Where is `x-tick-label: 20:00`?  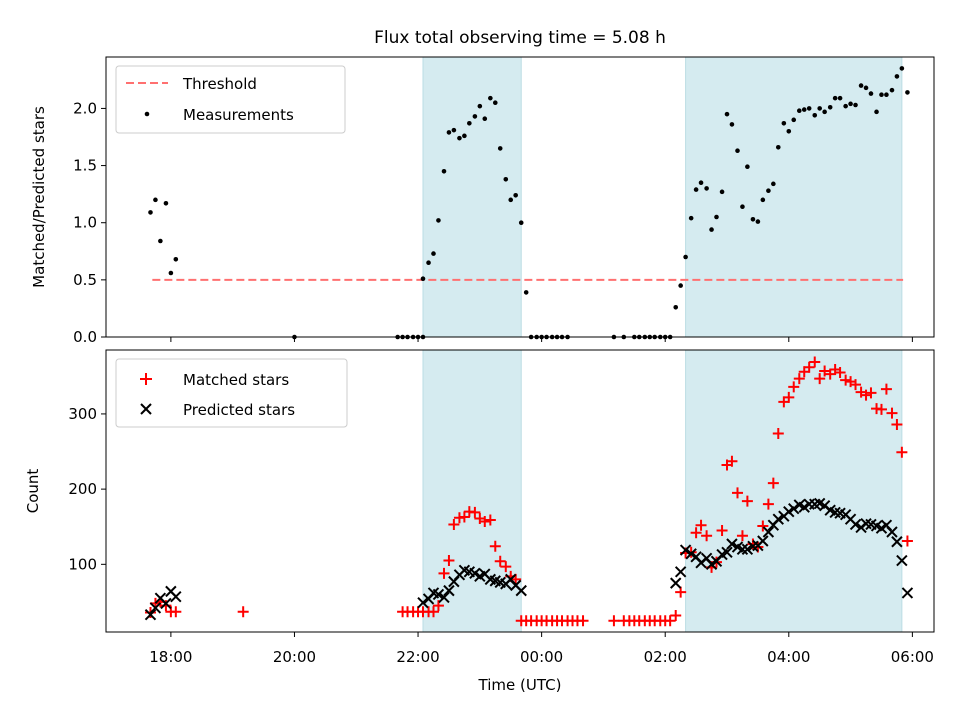 x-tick-label: 20:00 is located at coordinates (294, 657).